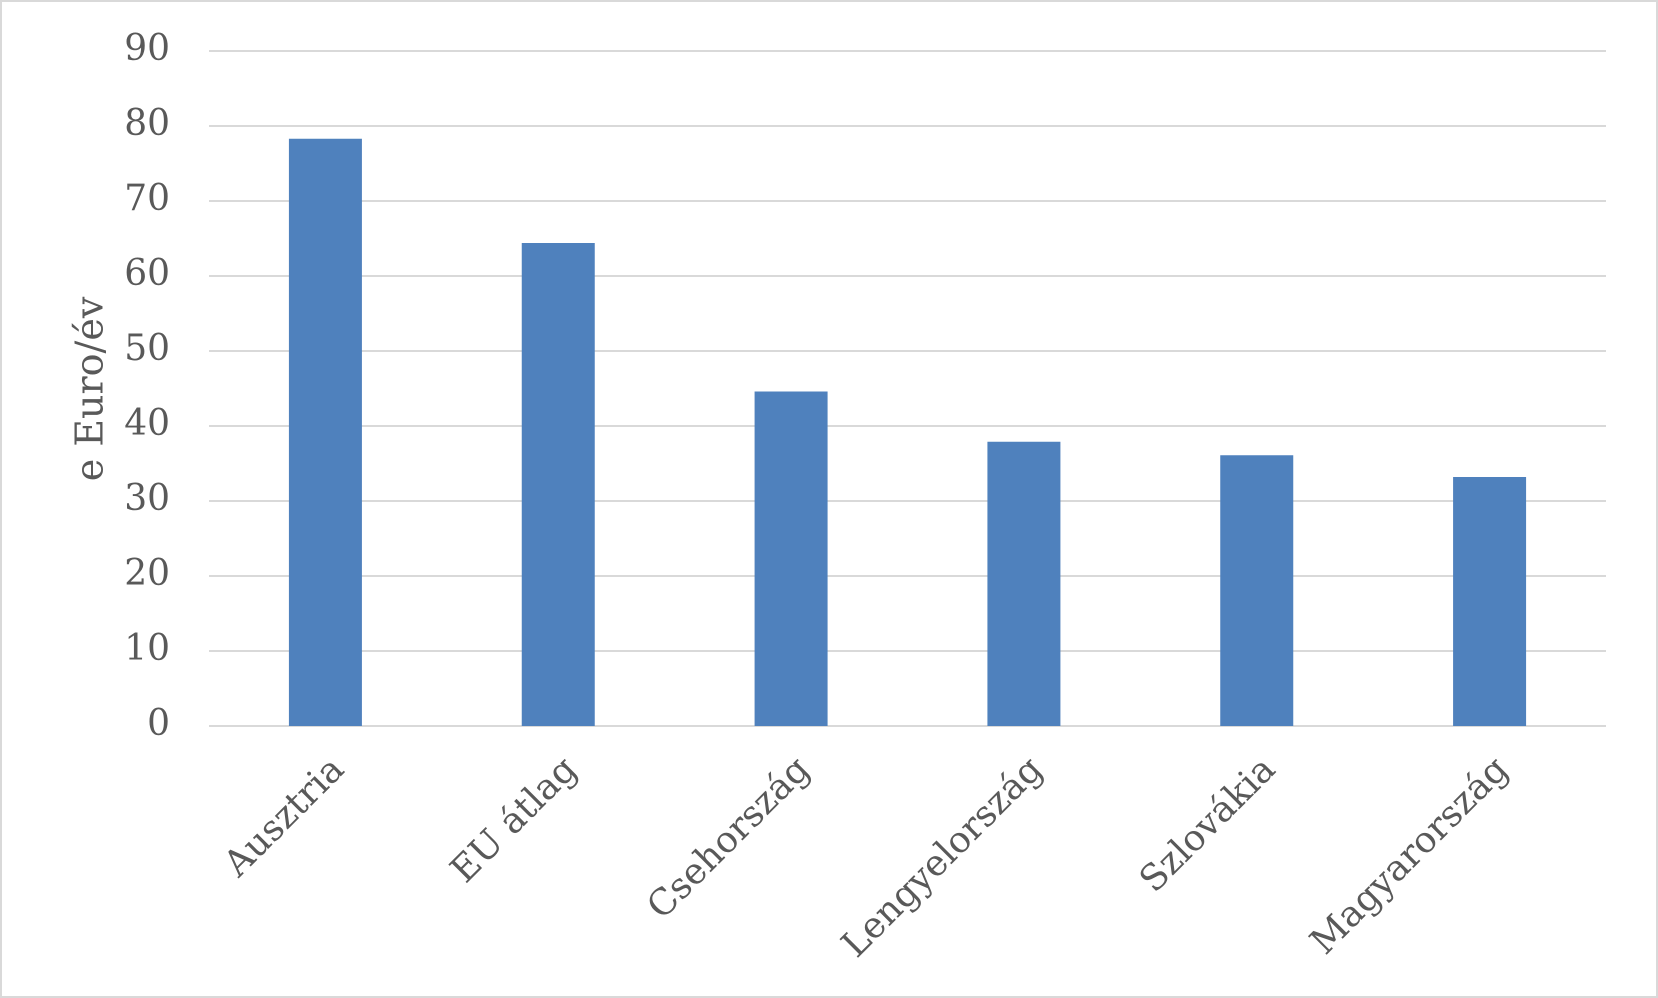  Describe the element at coordinates (158, 723) in the screenshot. I see `y-tick-label: 0` at that location.